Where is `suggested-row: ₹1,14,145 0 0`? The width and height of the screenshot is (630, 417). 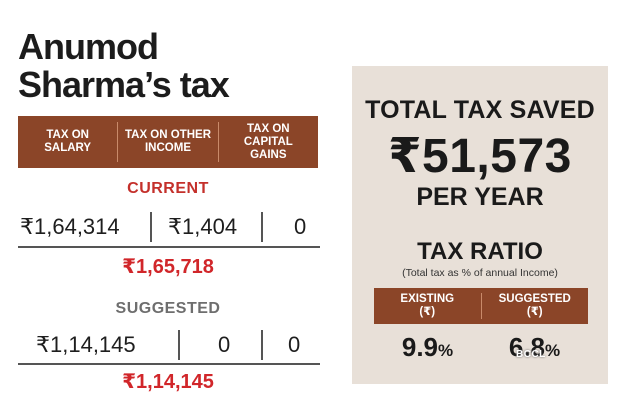
suggested-row: ₹1,14,145 0 0 is located at coordinates (169, 345).